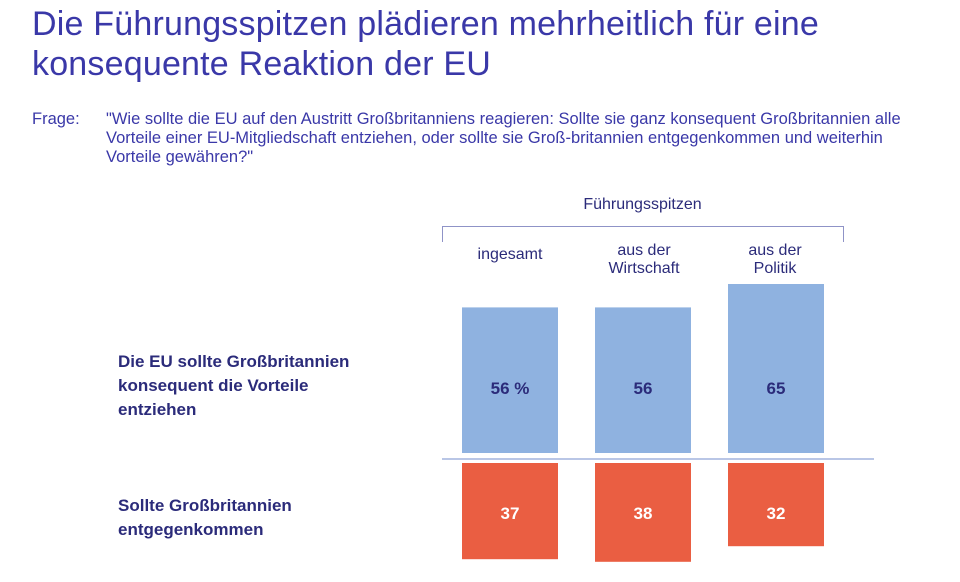 This screenshot has width=960, height=582. I want to click on column-label-wirtschaft: aus der Wirtschaft, so click(644, 260).